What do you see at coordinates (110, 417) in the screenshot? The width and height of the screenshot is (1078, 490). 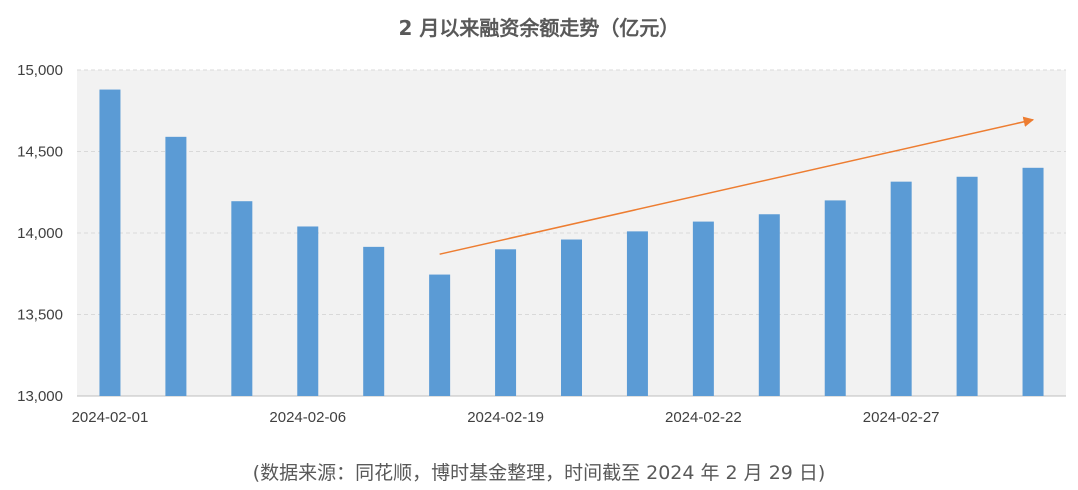 I see `x-tick-label: 2024-02-01` at bounding box center [110, 417].